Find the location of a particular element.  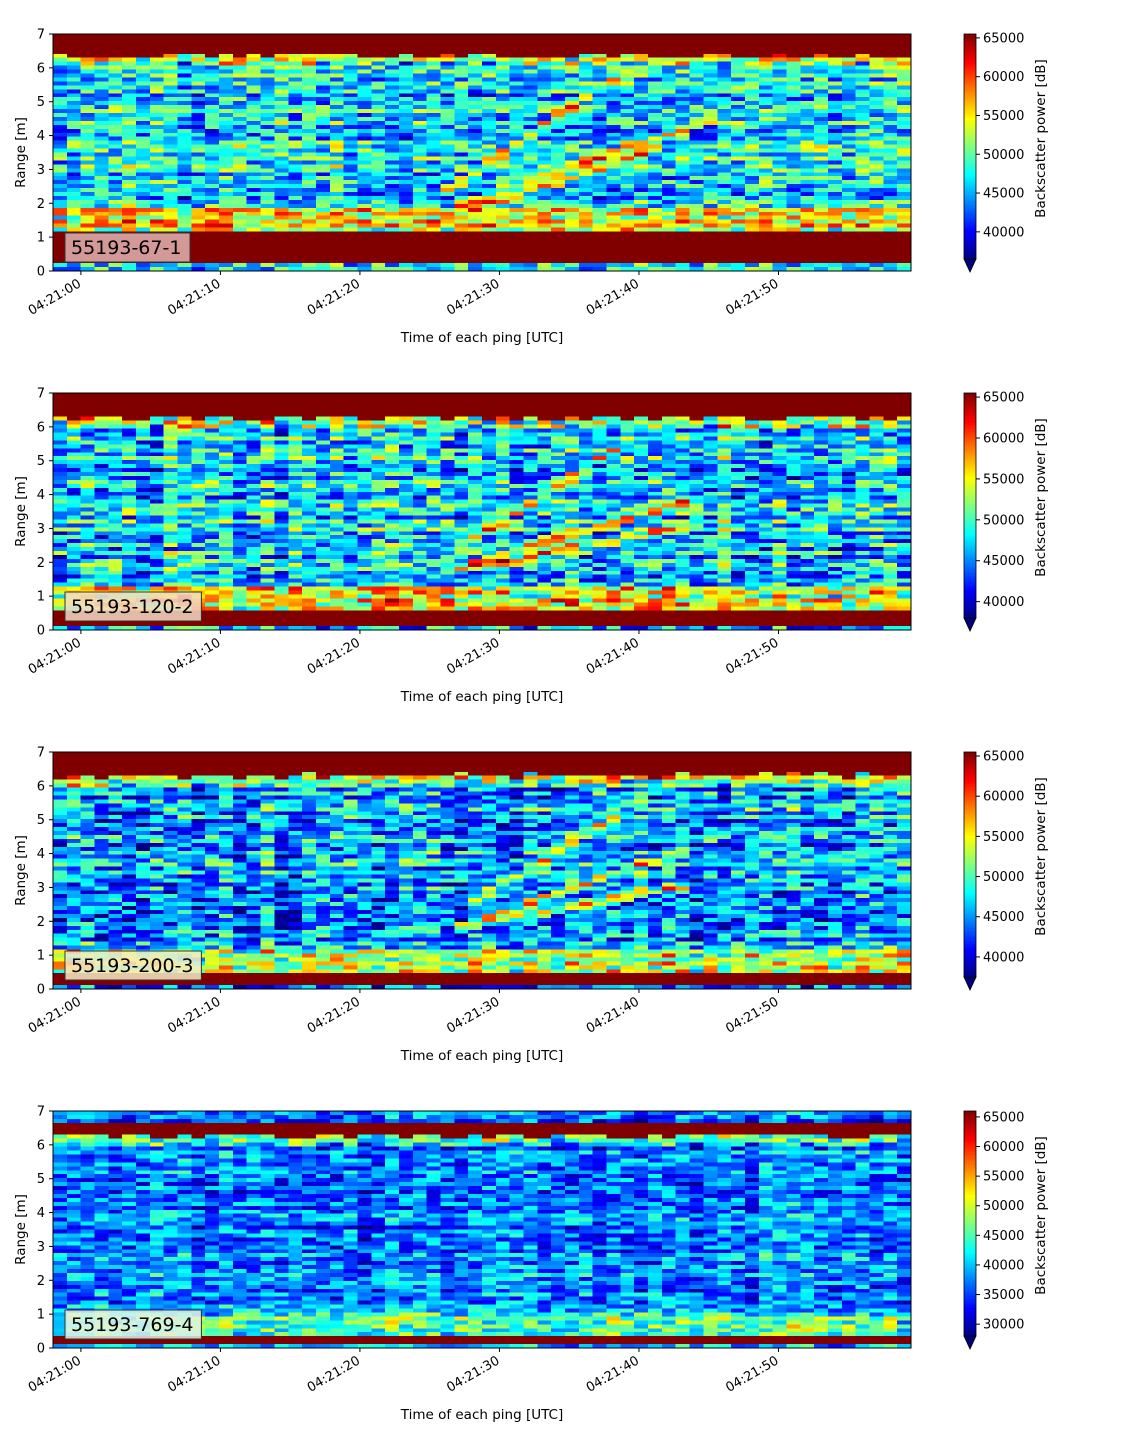

plot-frame is located at coordinates (482, 870).